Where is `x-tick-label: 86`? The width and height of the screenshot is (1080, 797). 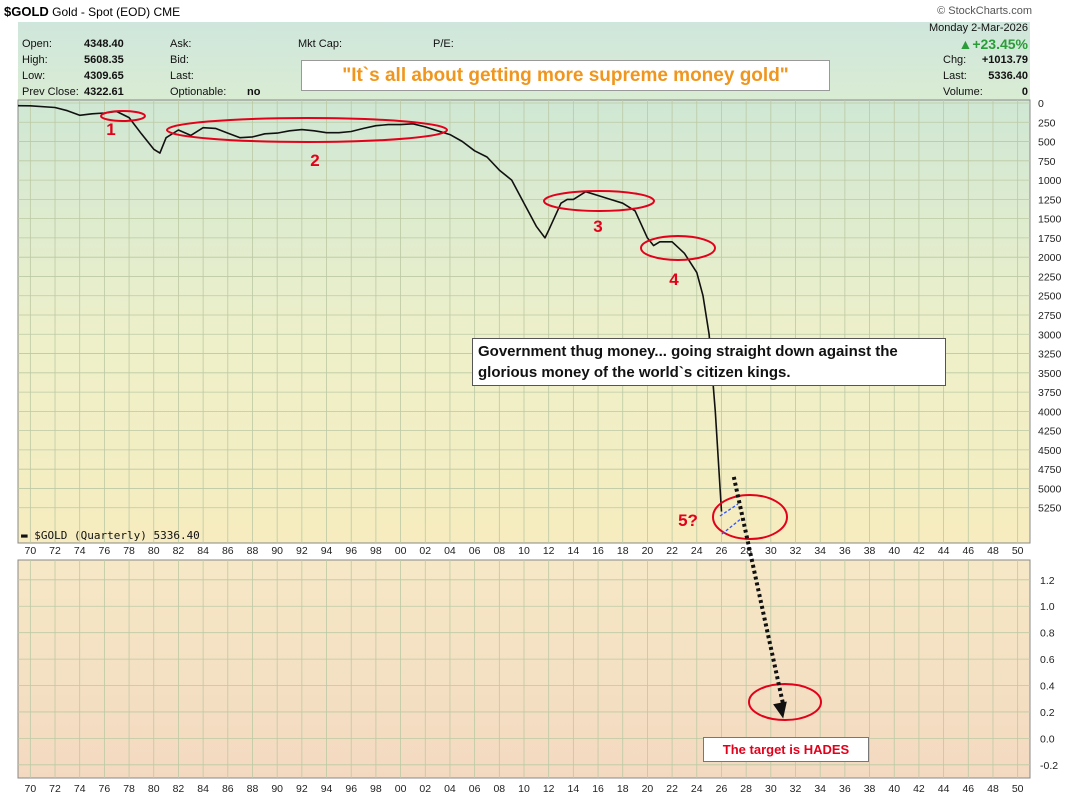 x-tick-label: 86 is located at coordinates (228, 551).